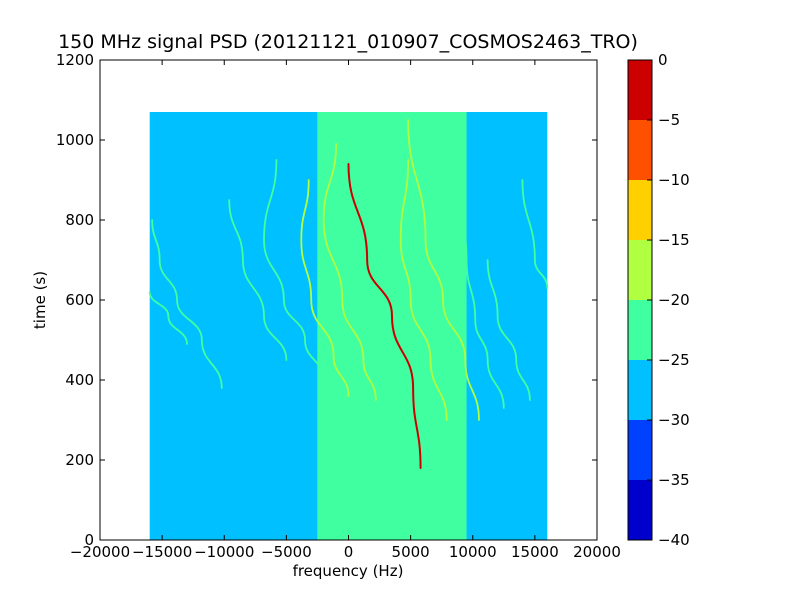  I want to click on colorbar-tick-label: −20, so click(674, 300).